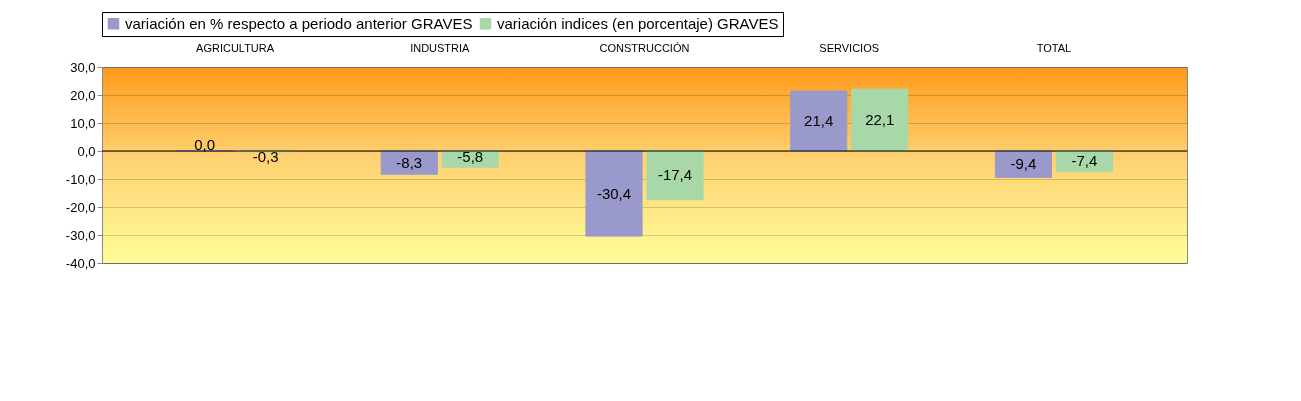  What do you see at coordinates (80, 263) in the screenshot?
I see `y-tick-label: -40,0` at bounding box center [80, 263].